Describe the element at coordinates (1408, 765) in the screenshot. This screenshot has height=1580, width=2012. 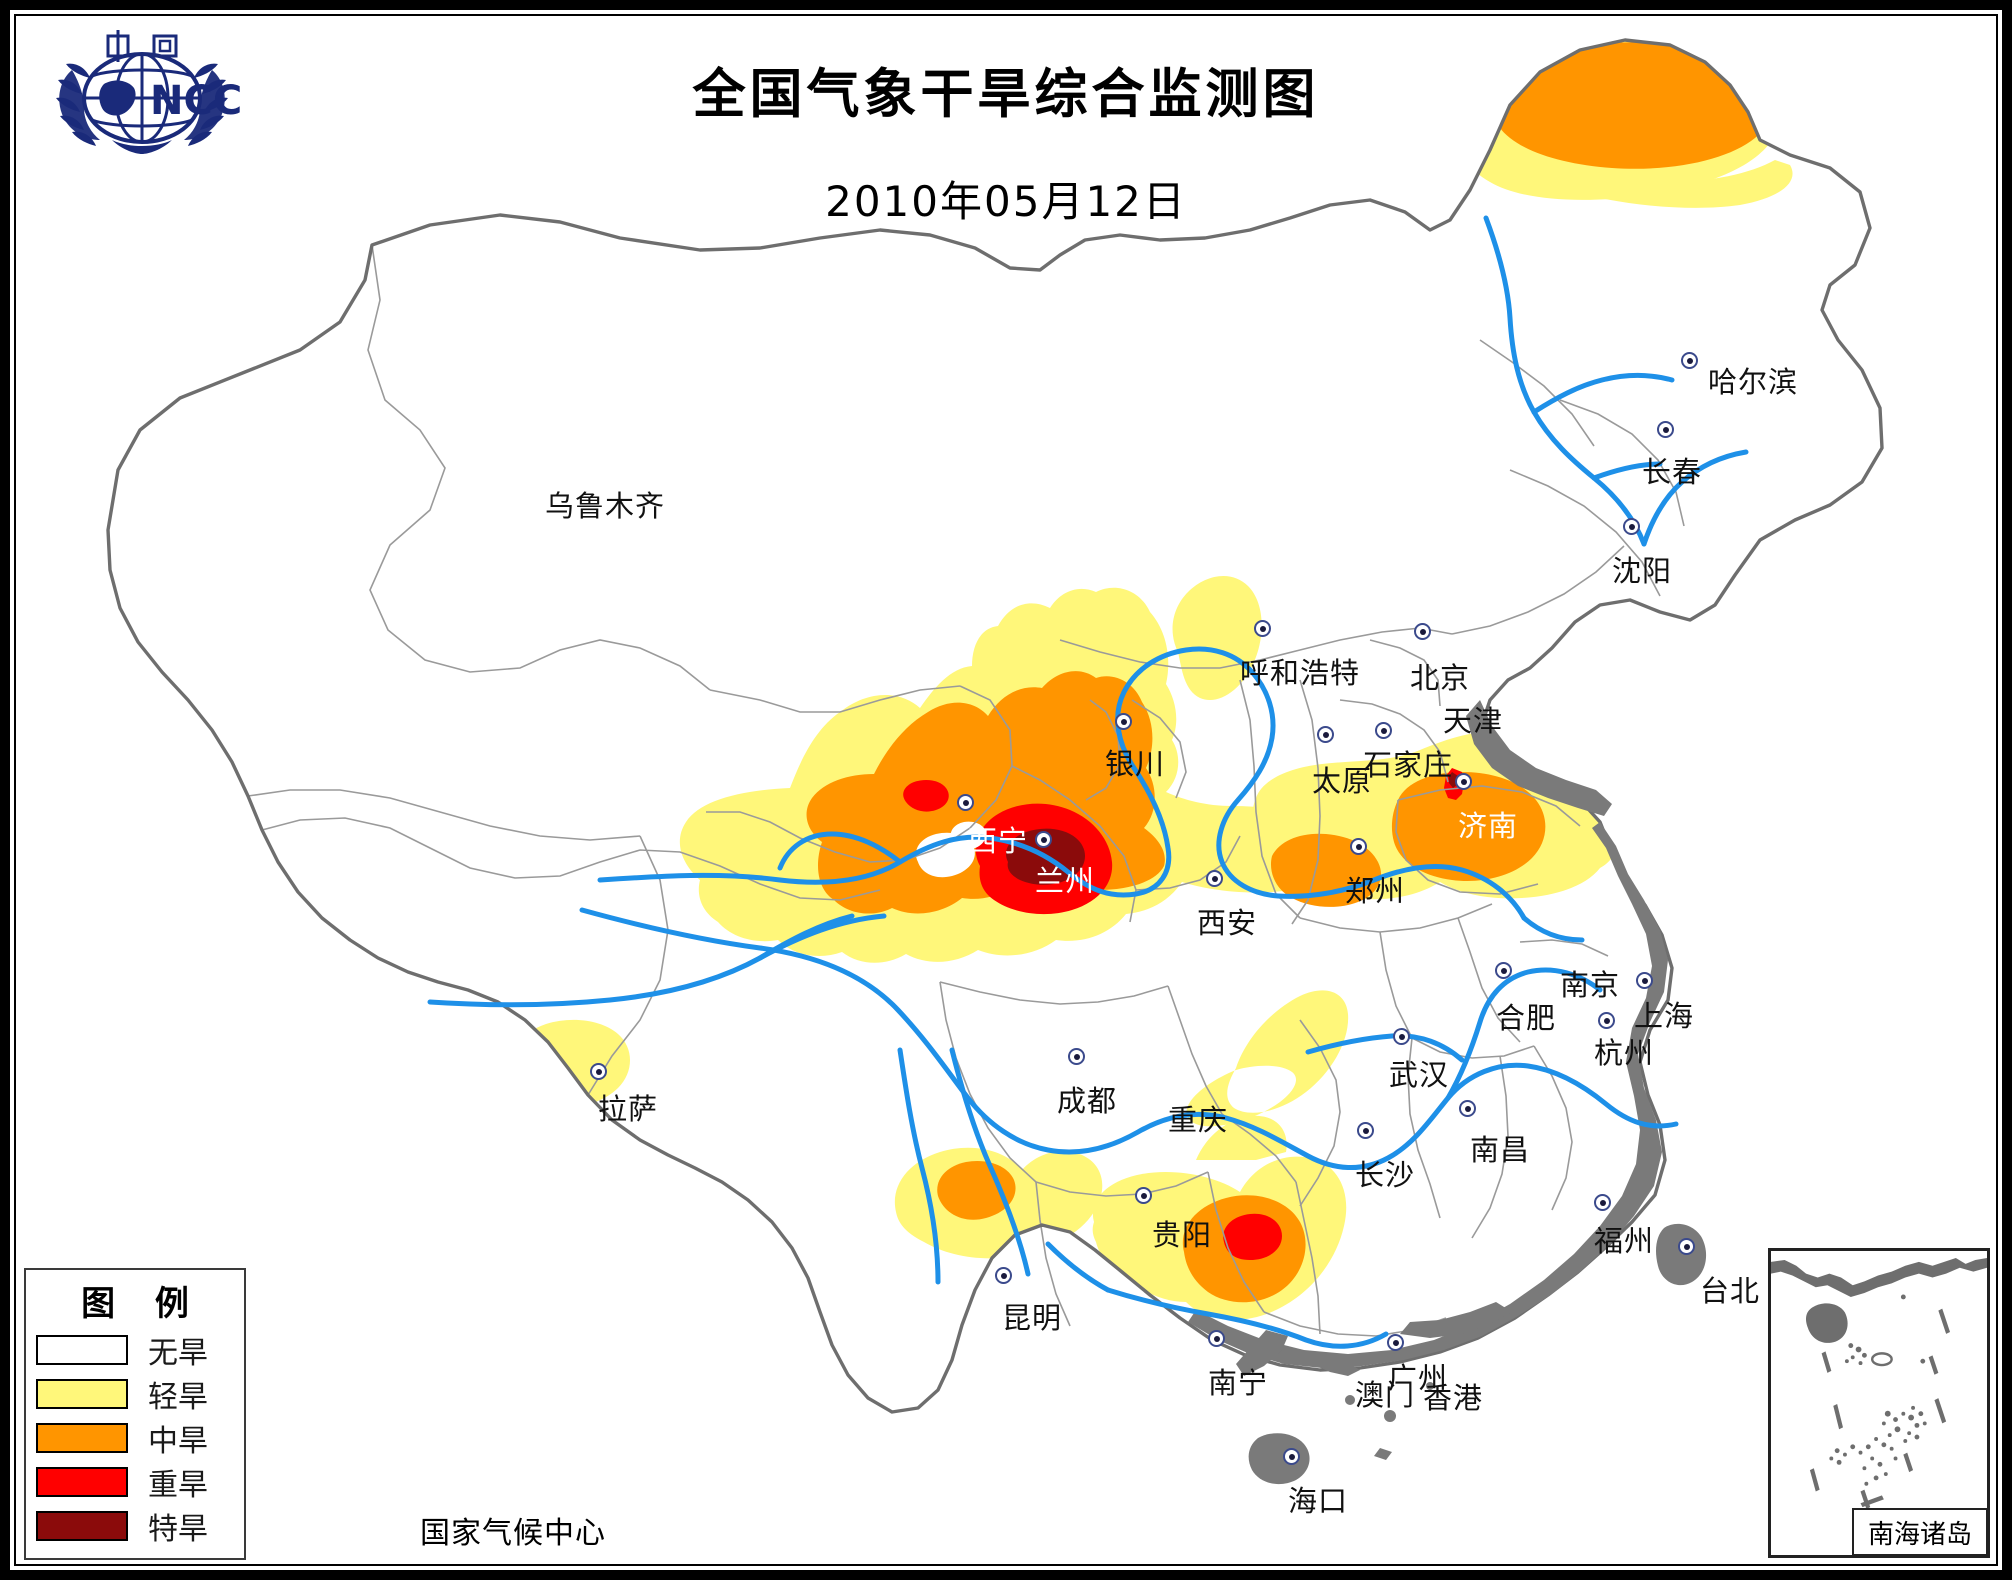
I see `city-label: 石家庄` at that location.